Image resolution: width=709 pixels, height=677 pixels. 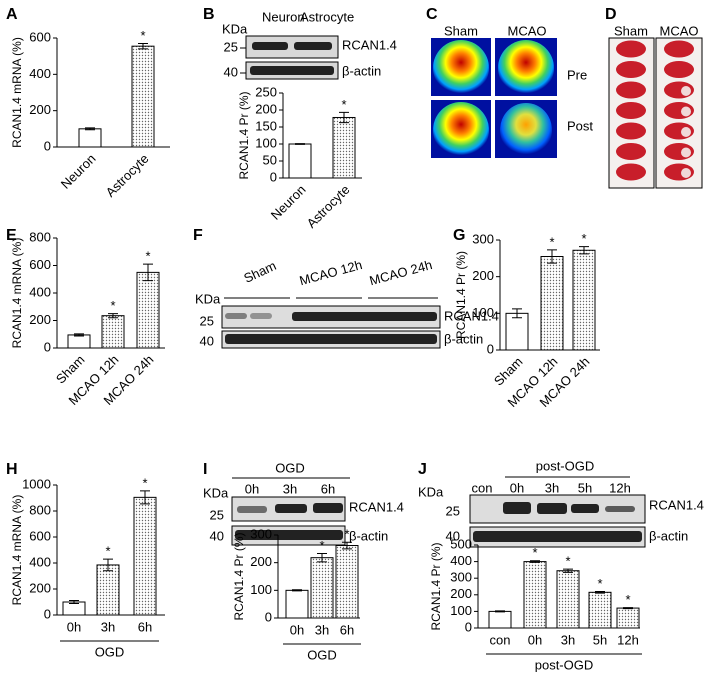 What do you see at coordinates (628, 639) in the screenshot?
I see `x-tick-label: 12h` at bounding box center [628, 639].